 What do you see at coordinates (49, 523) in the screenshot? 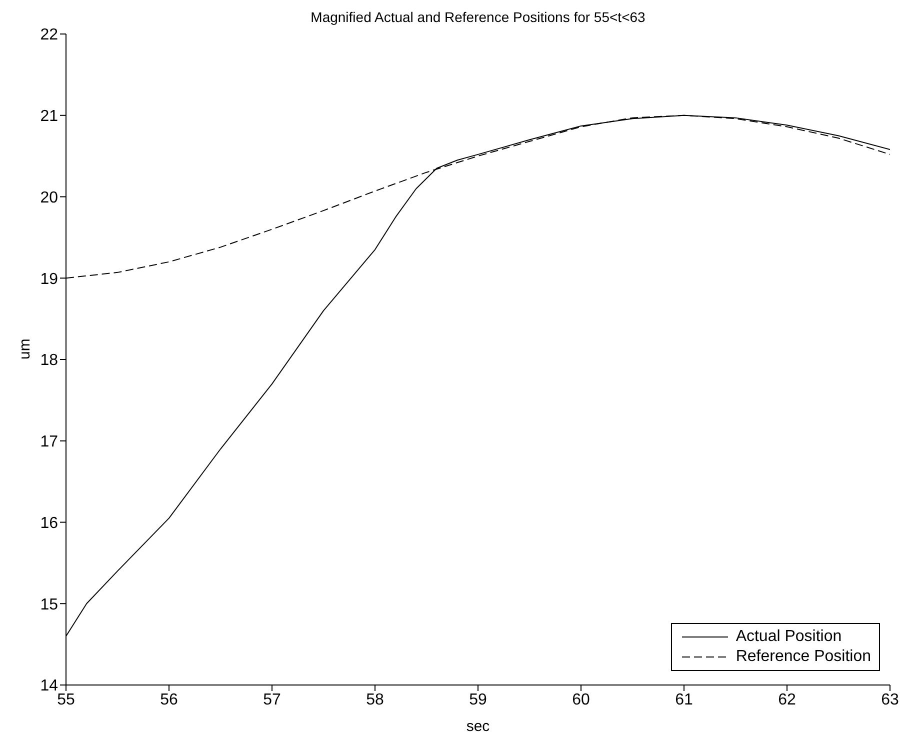
I see `y-tick-label: 16` at bounding box center [49, 523].